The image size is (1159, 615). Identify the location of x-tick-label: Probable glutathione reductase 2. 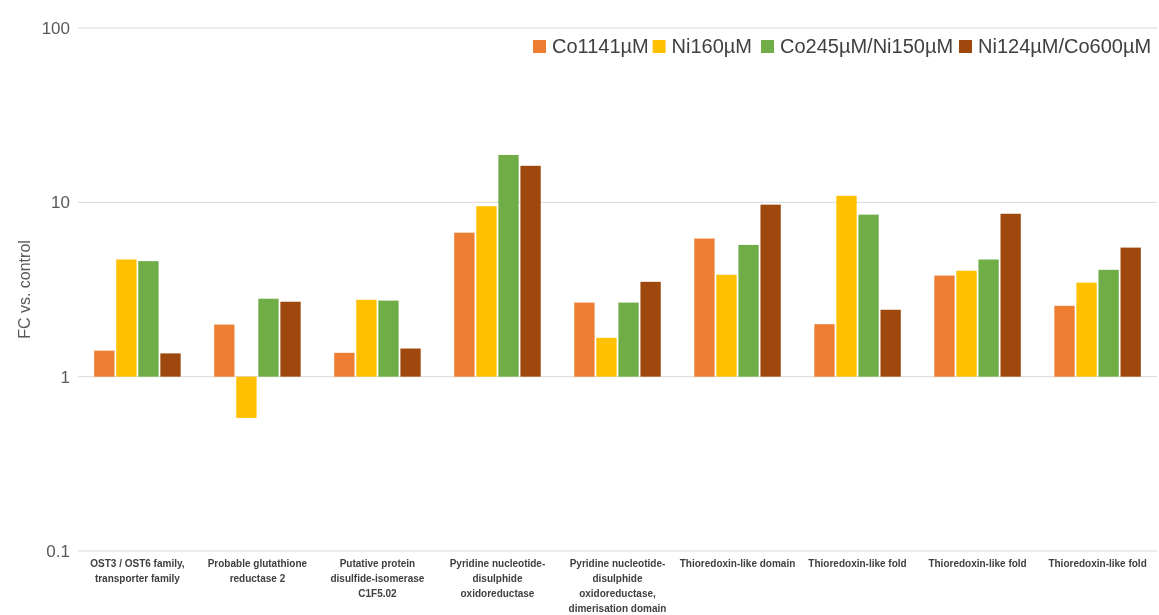
(257, 571).